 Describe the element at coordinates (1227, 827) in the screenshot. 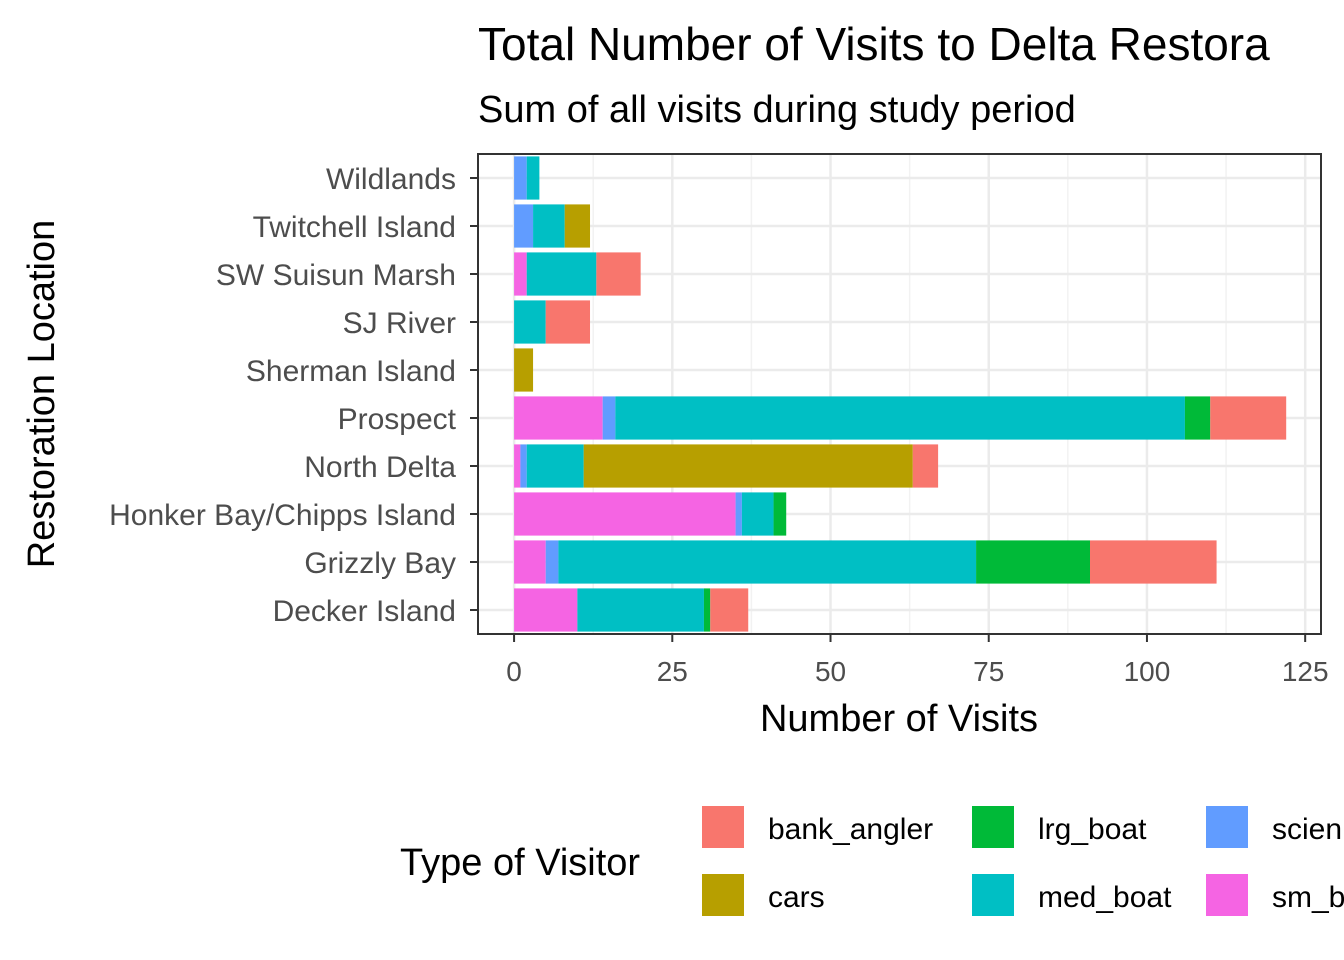

I see `legend-key-scientist` at that location.